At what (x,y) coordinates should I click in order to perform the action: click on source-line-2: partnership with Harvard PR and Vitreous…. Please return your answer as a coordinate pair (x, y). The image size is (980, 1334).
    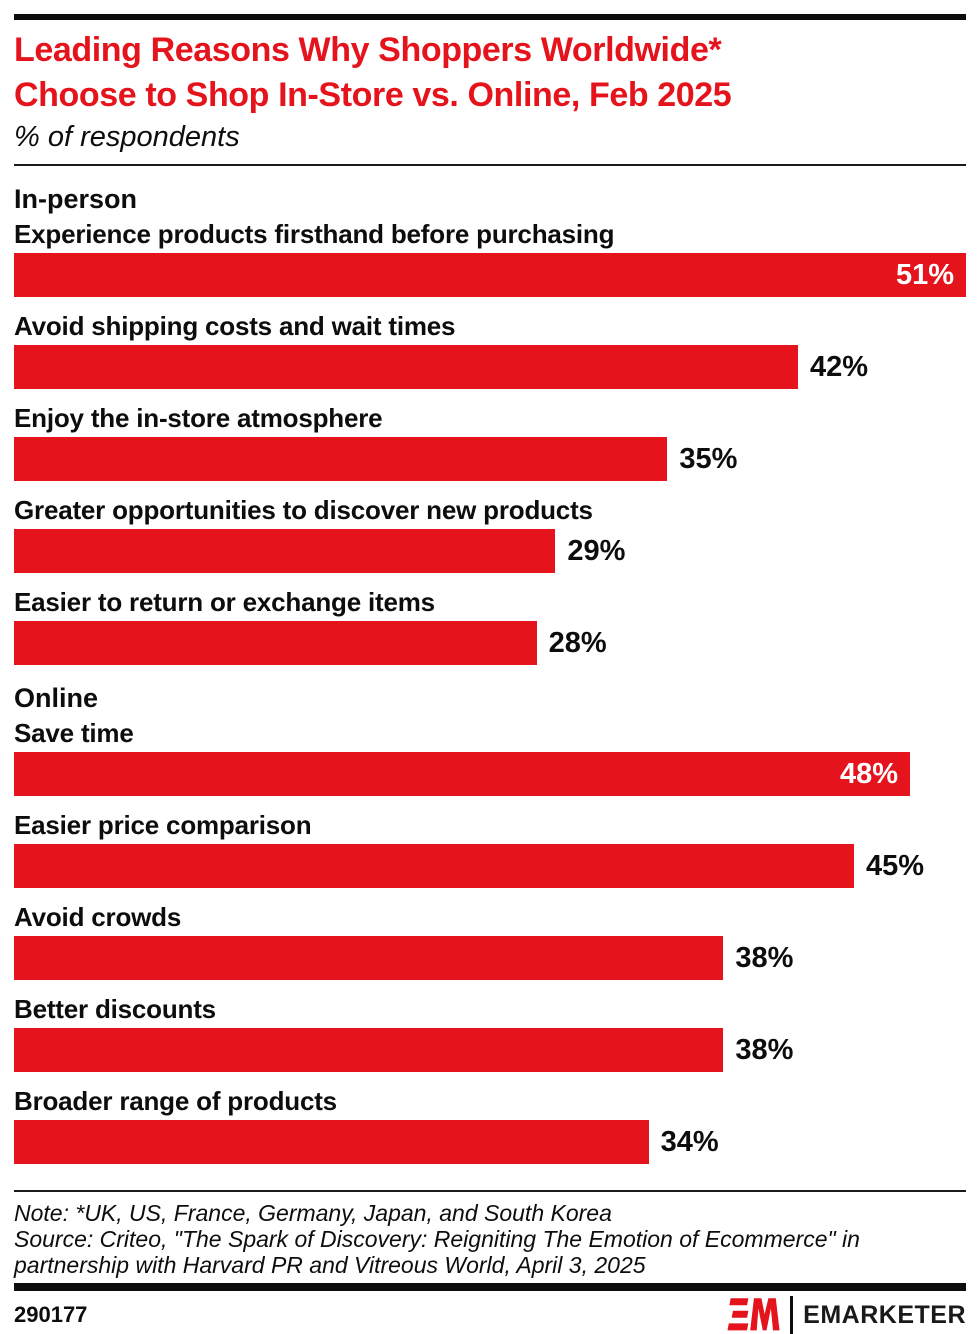
    Looking at the image, I should click on (330, 1265).